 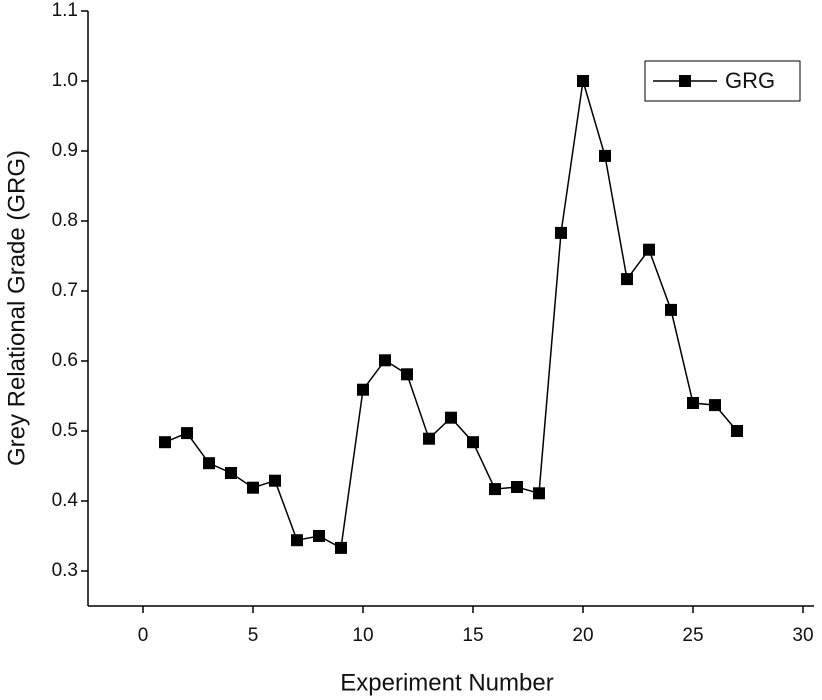 What do you see at coordinates (472, 635) in the screenshot?
I see `x-tick-label: 15` at bounding box center [472, 635].